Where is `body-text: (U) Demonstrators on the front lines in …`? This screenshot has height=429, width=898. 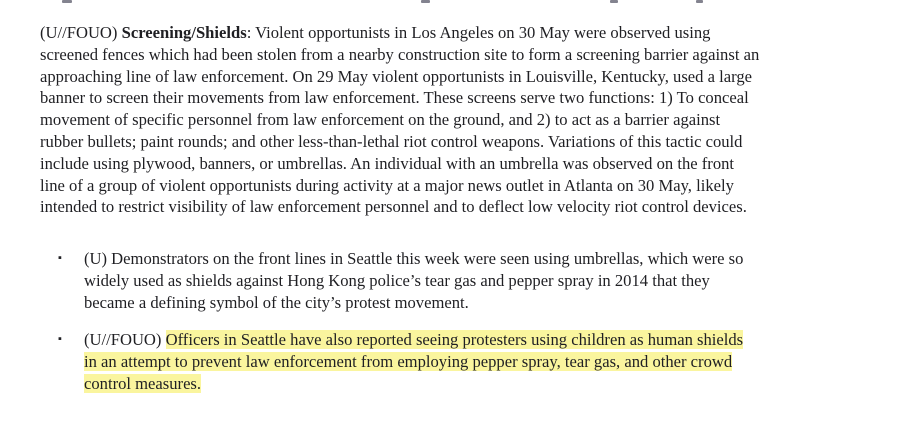
body-text: (U) Demonstrators on the front lines in … is located at coordinates (414, 258).